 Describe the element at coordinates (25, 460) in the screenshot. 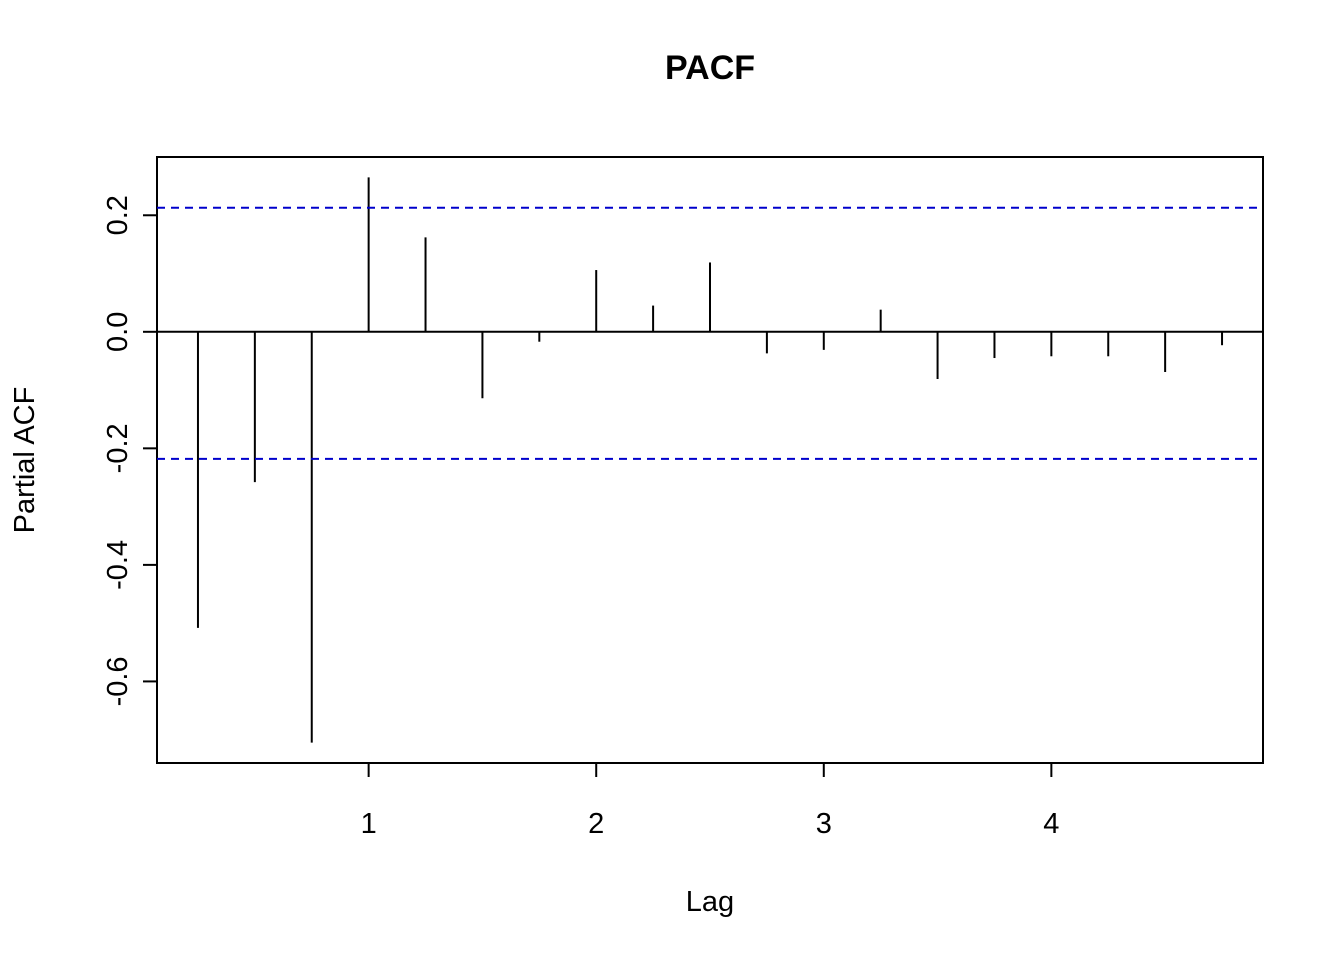

I see `y-axis-label: Partial ACF` at that location.